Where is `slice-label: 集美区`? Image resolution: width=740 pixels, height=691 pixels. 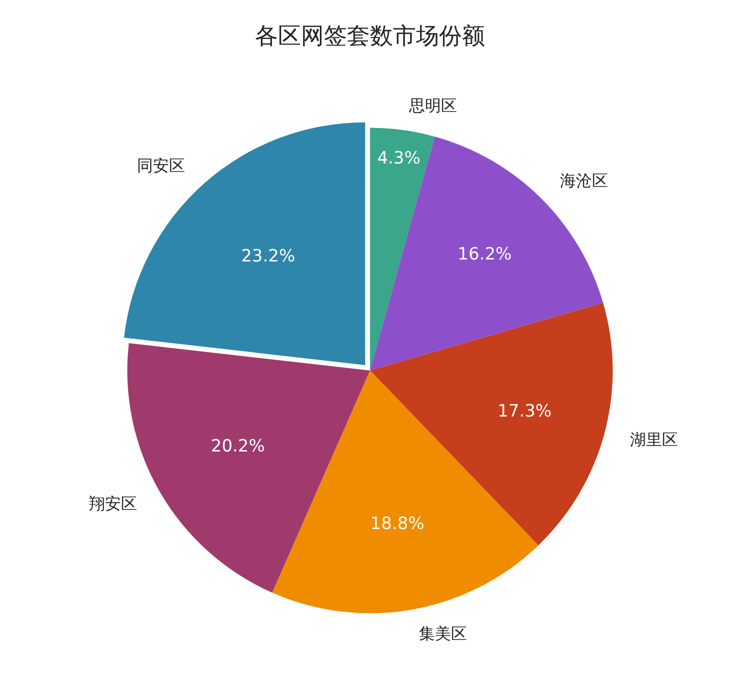
slice-label: 集美区 is located at coordinates (443, 633).